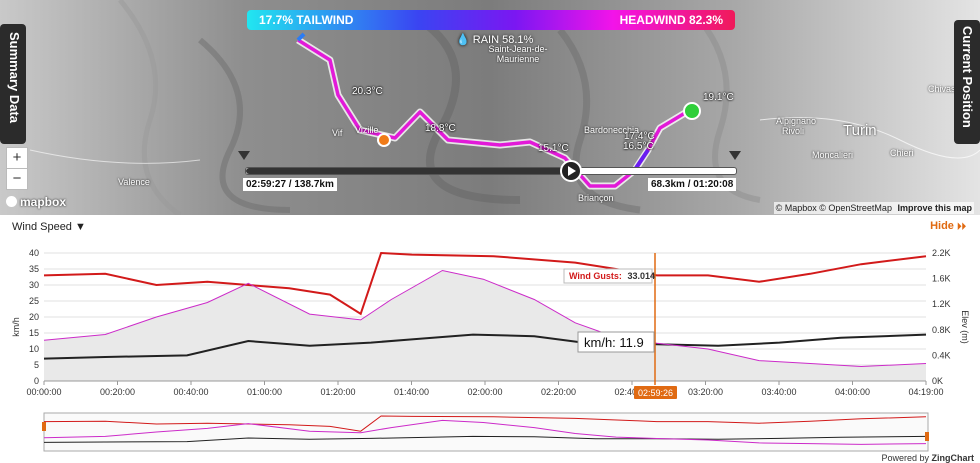 Image resolution: width=980 pixels, height=463 pixels. What do you see at coordinates (553, 148) in the screenshot?
I see `temperature-label: 15.1°C` at bounding box center [553, 148].